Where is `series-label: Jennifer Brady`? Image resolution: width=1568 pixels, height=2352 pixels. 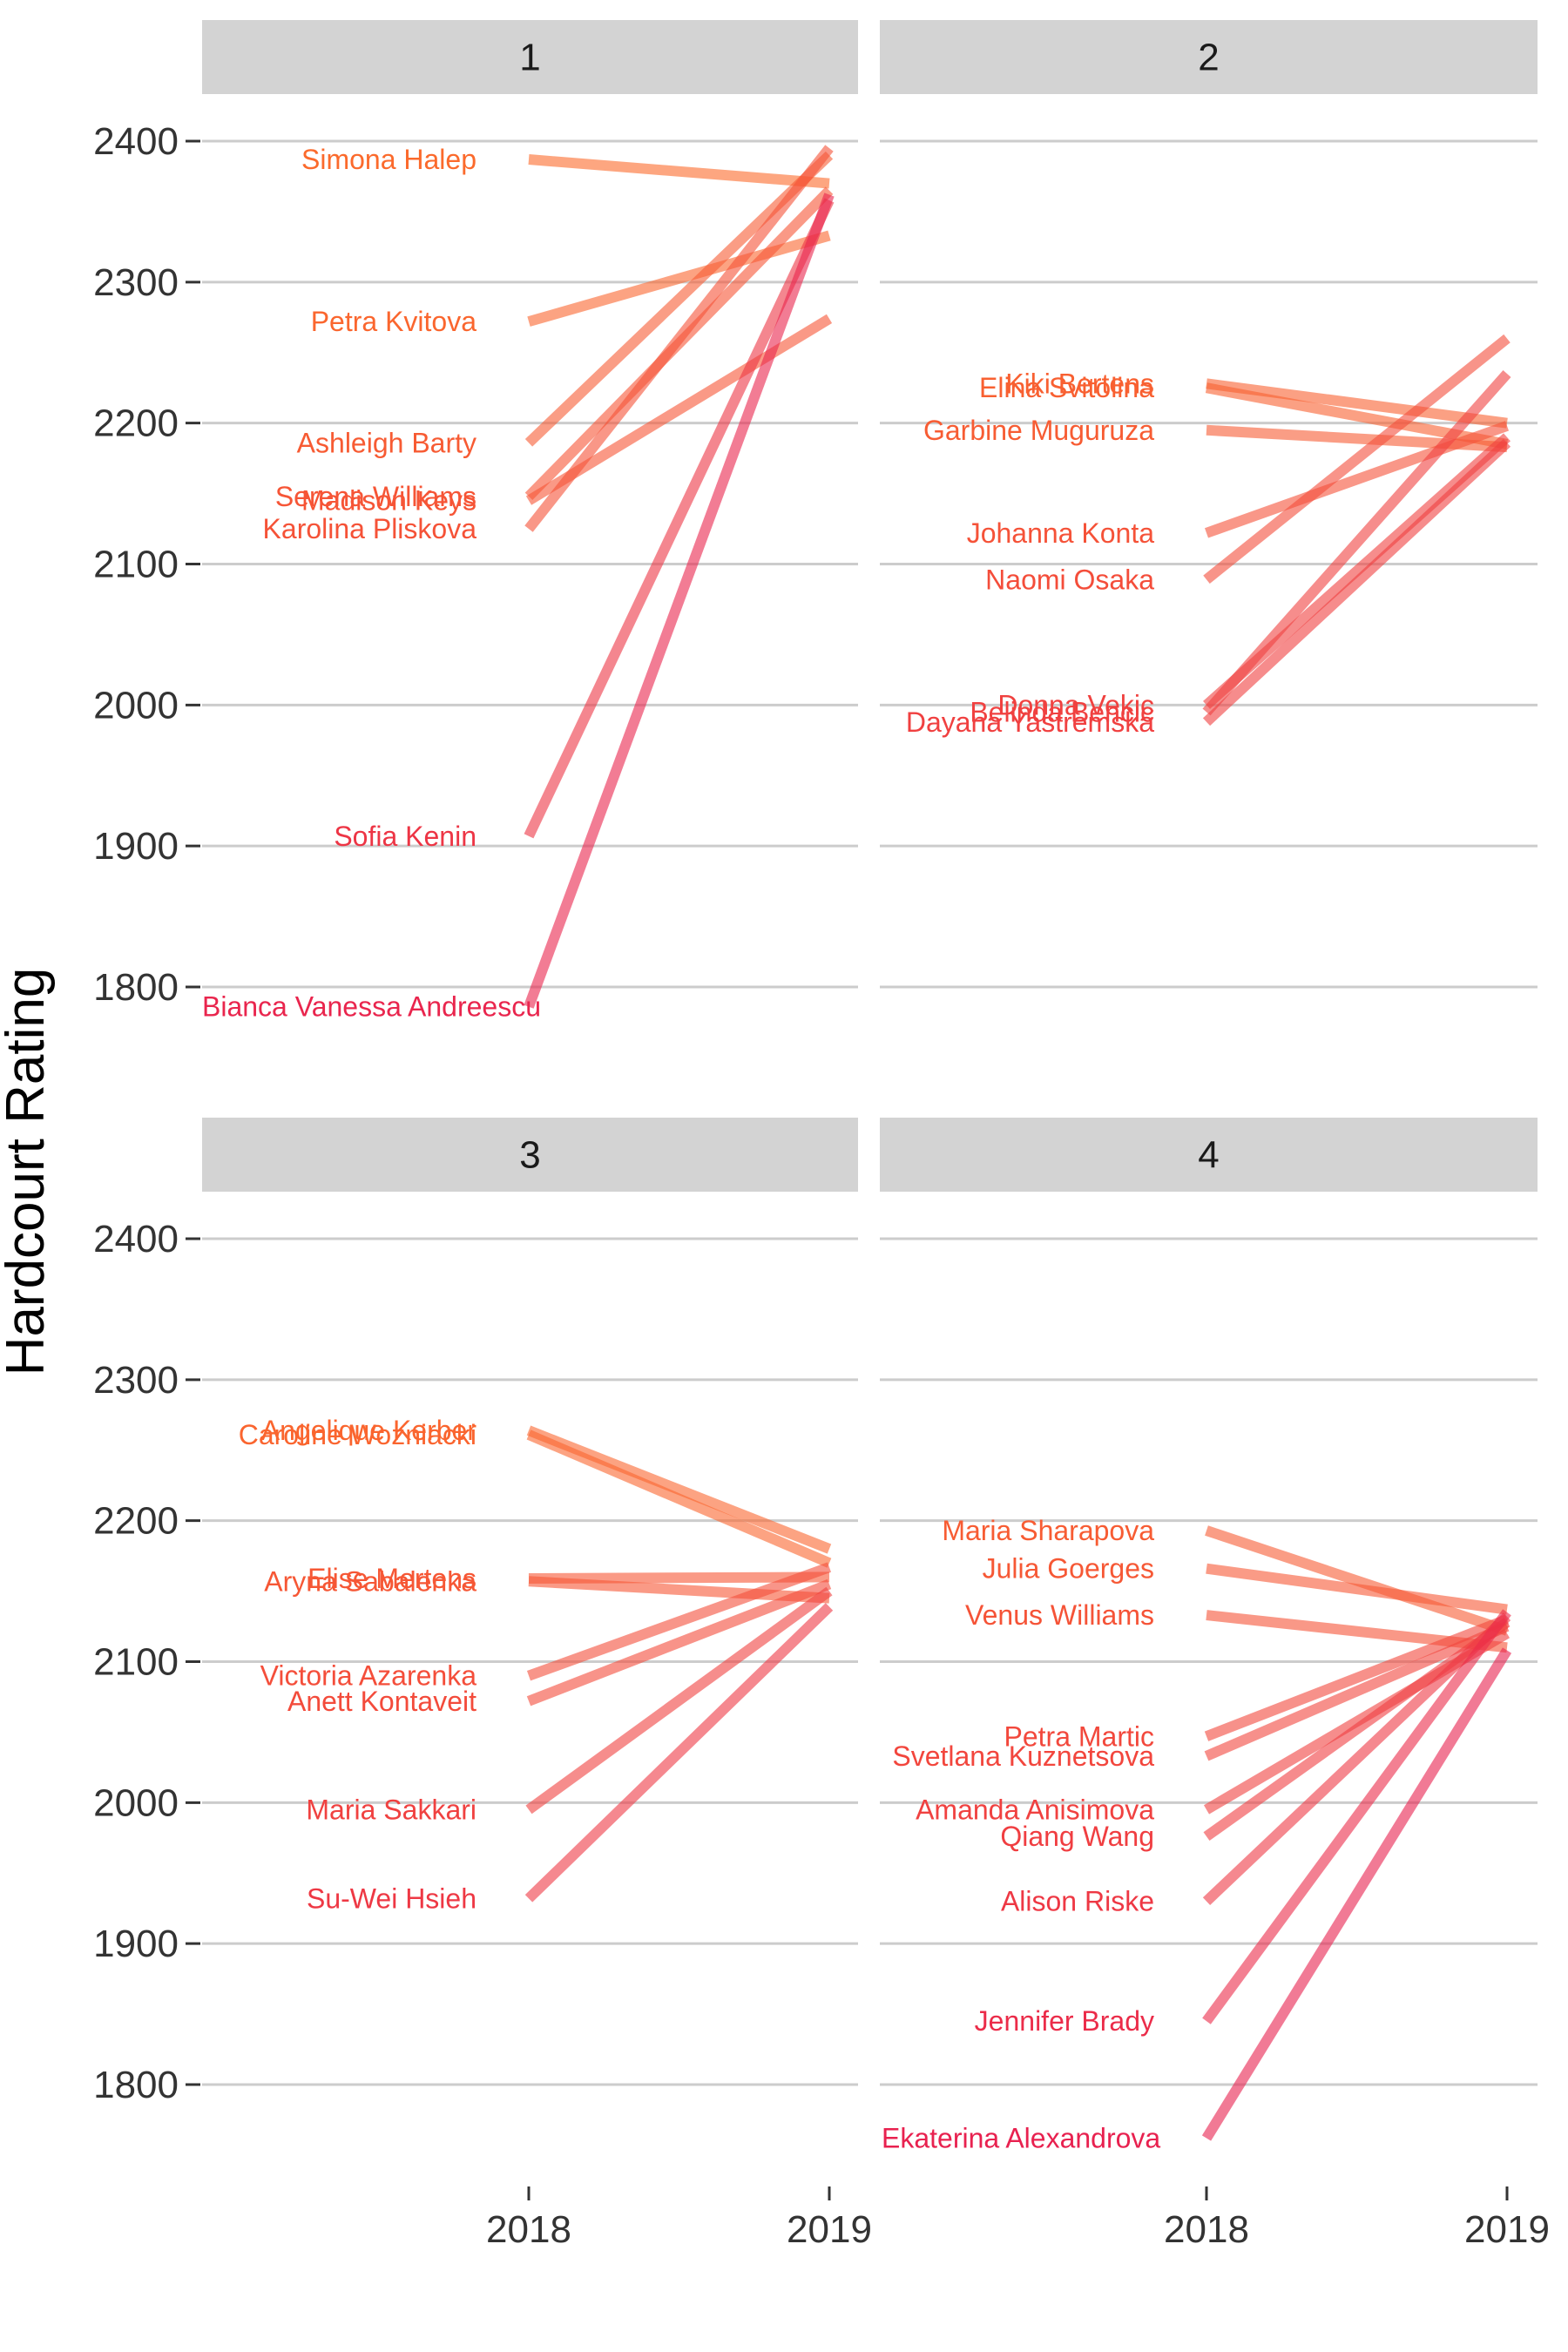 series-label: Jennifer Brady is located at coordinates (1064, 2021).